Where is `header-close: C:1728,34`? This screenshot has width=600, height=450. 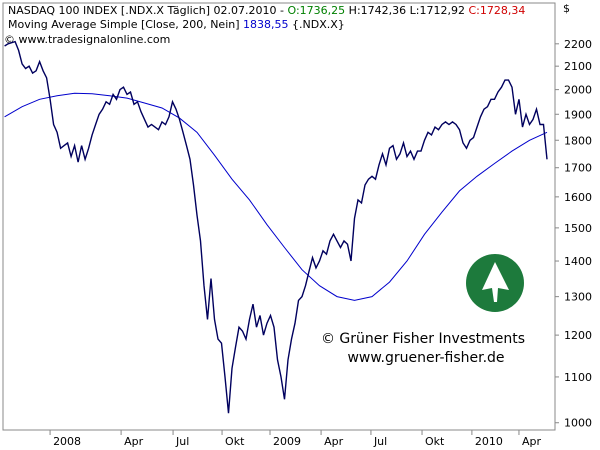 header-close: C:1728,34 is located at coordinates (496, 10).